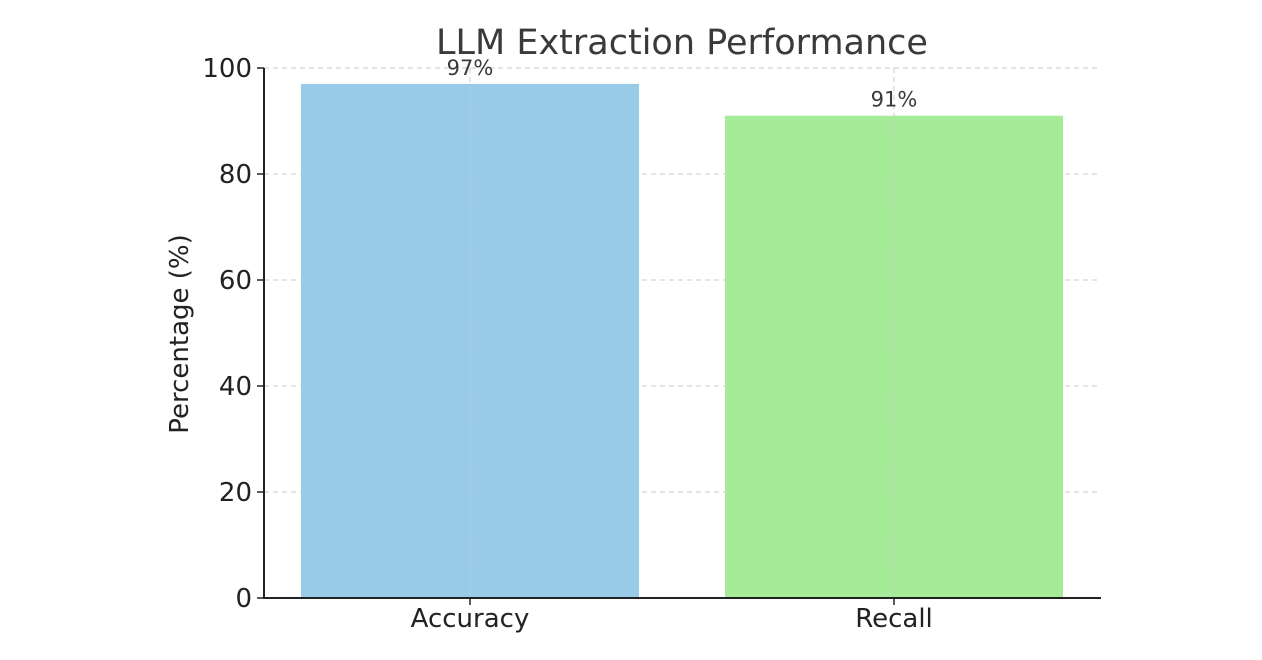 Image resolution: width=1262 pixels, height=660 pixels. Describe the element at coordinates (235, 281) in the screenshot. I see `y-tick-label-60: 60` at that location.